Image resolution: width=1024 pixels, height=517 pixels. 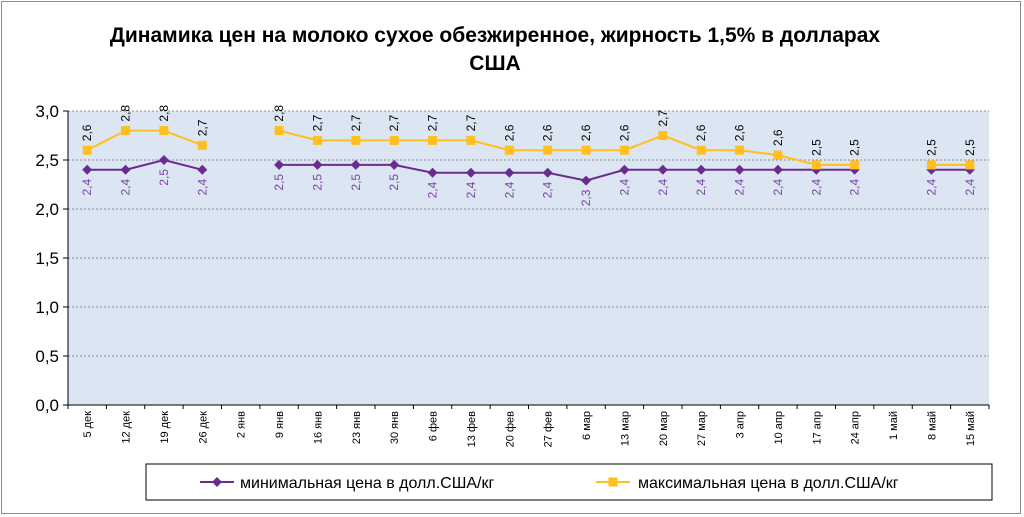 What do you see at coordinates (613, 482) in the screenshot?
I see `legend-marker-max` at bounding box center [613, 482].